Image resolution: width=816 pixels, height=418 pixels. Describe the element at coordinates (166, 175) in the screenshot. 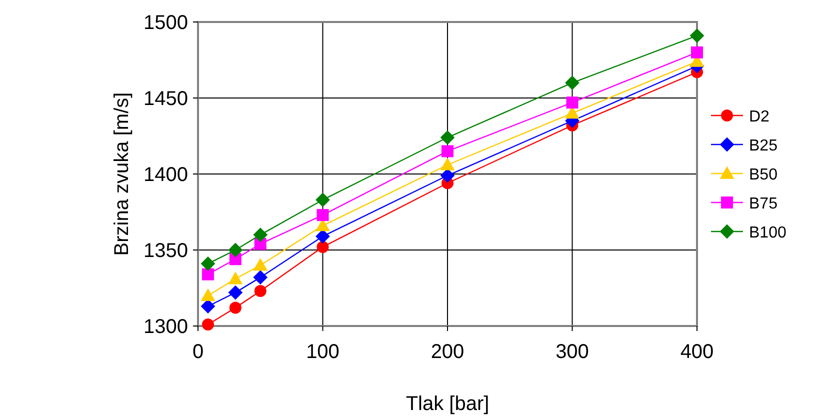

I see `y-tick-label: 1400` at that location.